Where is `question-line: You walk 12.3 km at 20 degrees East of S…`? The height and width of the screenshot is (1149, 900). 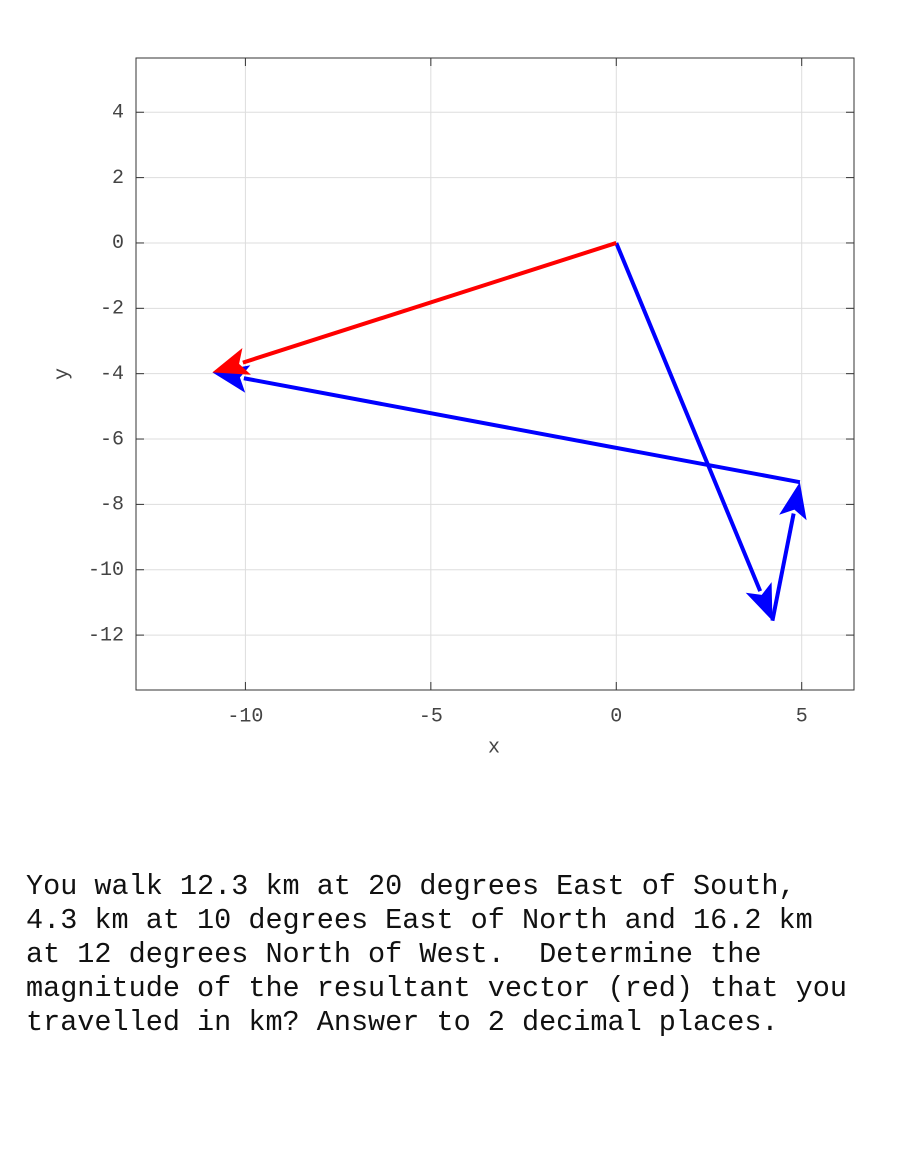
question-line: You walk 12.3 km at 20 degrees East of S… is located at coordinates (411, 886).